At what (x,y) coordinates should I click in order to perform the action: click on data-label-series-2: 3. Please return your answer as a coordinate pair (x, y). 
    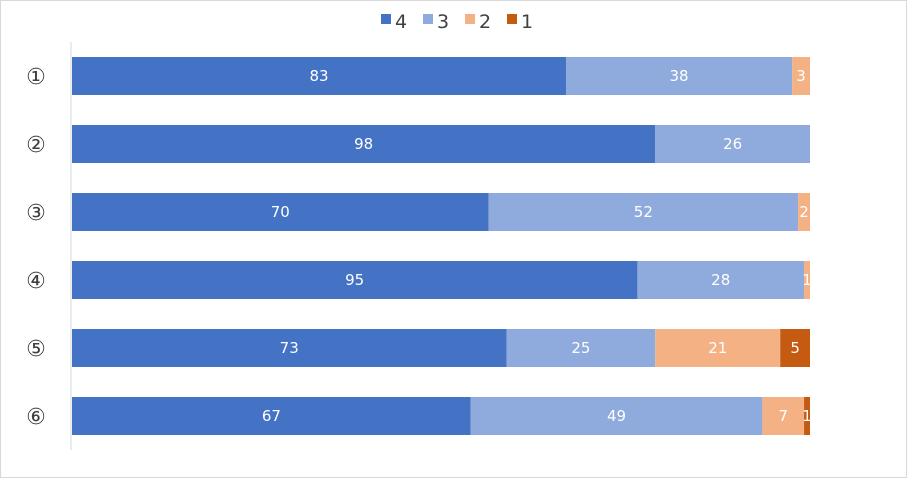
    Looking at the image, I should click on (801, 76).